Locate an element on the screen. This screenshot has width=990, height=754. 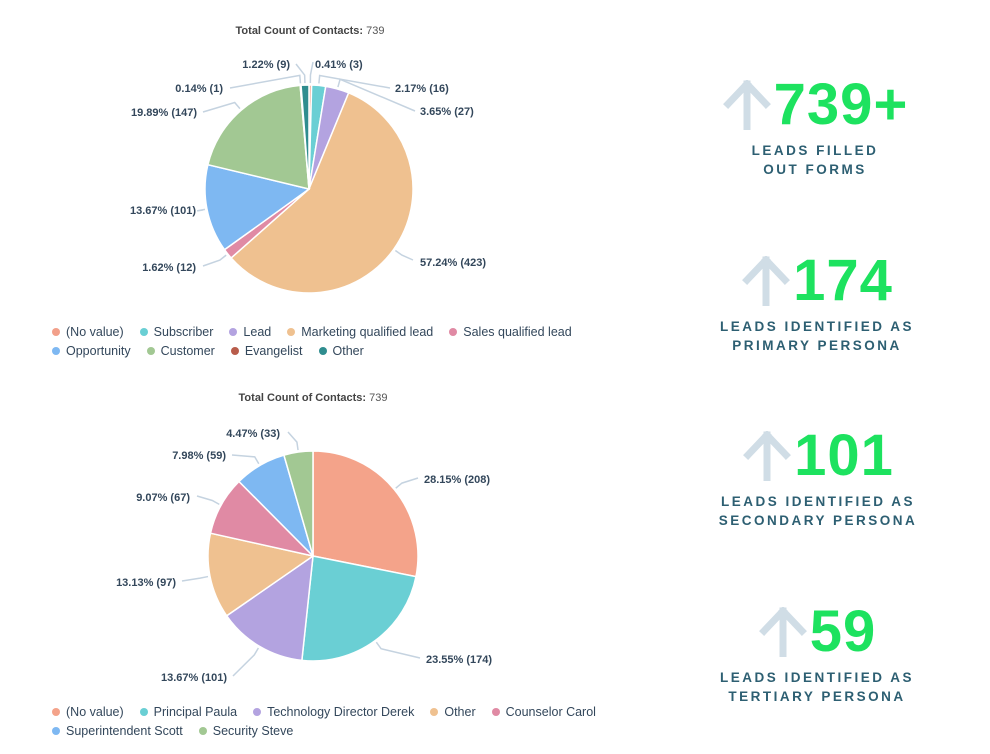
stat-number: 739+ is located at coordinates (841, 104).